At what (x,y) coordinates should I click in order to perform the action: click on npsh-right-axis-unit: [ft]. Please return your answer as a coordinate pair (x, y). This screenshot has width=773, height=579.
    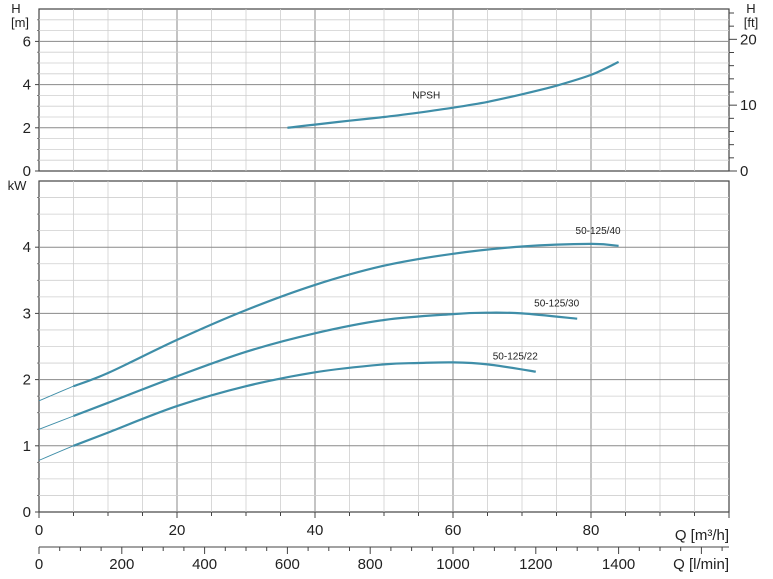
    Looking at the image, I should click on (751, 22).